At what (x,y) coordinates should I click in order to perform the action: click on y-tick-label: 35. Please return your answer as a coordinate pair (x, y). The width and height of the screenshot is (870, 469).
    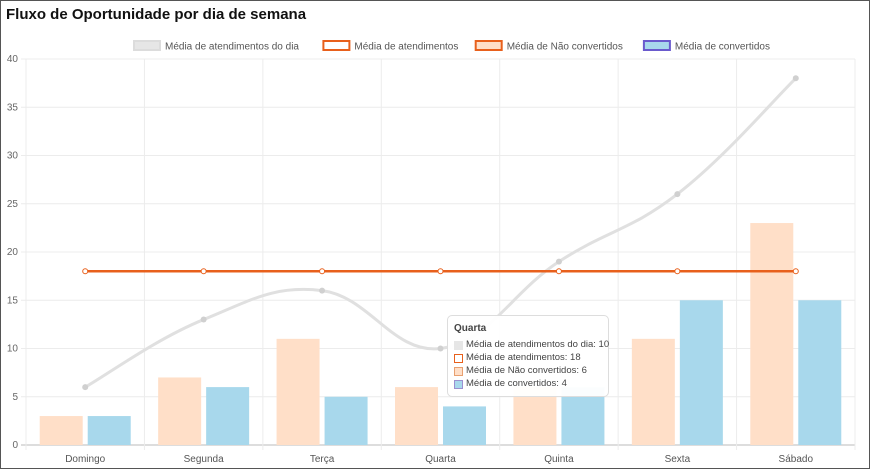
    Looking at the image, I should click on (13, 107).